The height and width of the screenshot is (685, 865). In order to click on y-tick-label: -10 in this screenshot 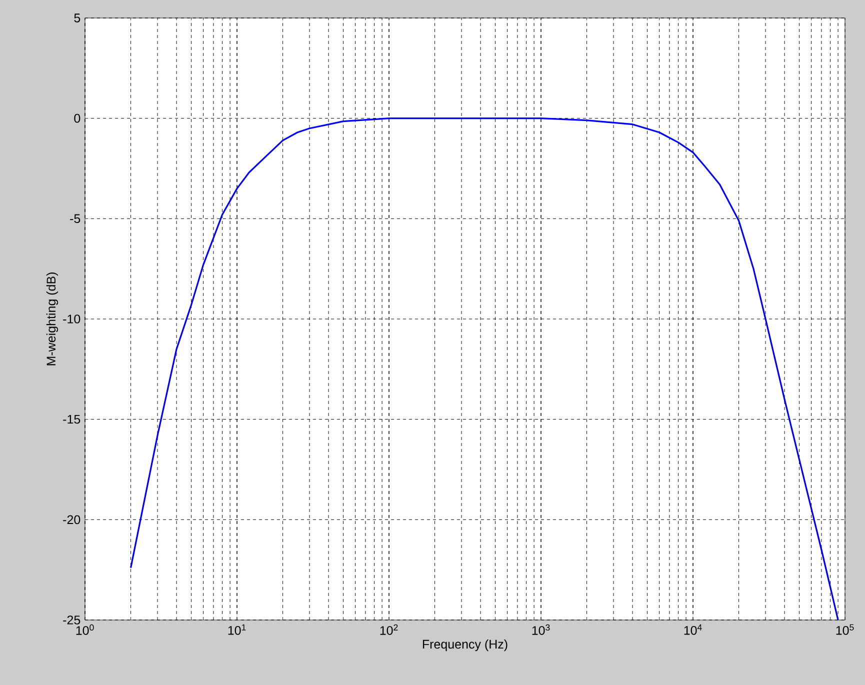, I will do `click(71, 319)`.